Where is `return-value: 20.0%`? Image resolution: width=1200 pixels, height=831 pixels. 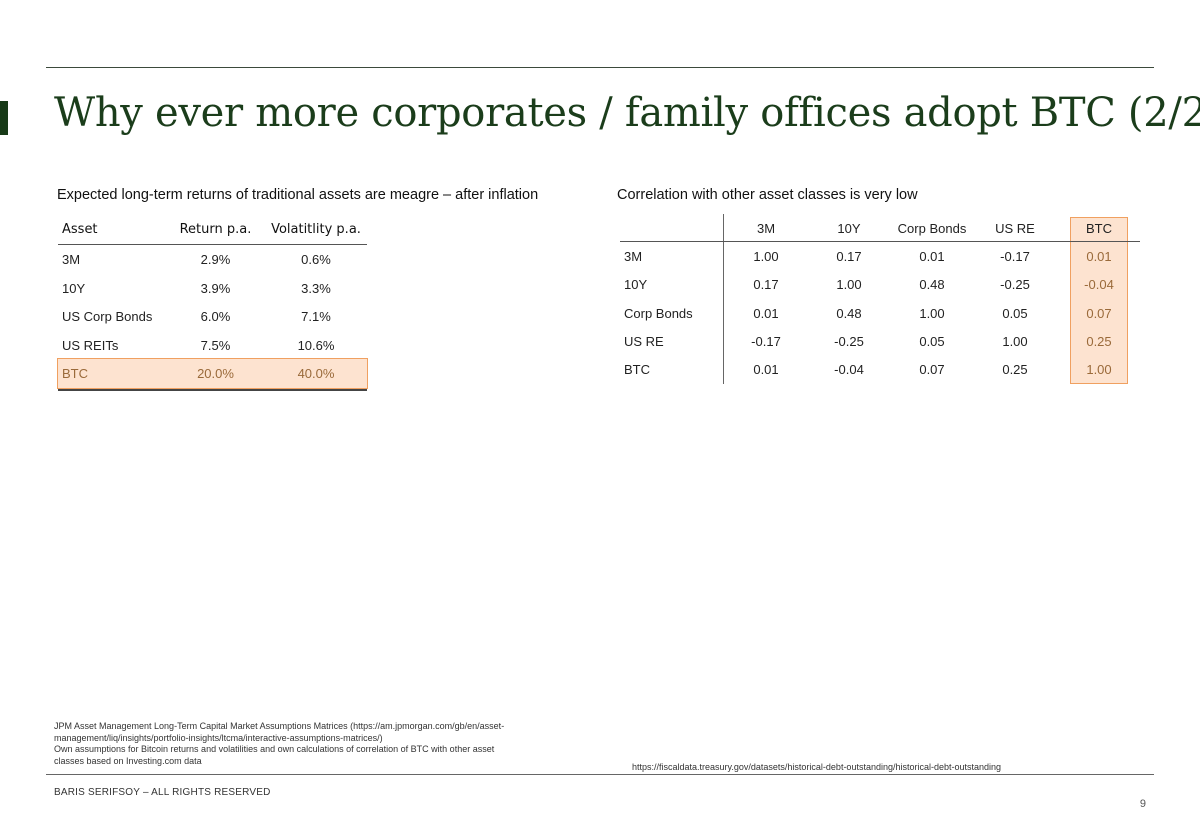 return-value: 20.0% is located at coordinates (215, 373).